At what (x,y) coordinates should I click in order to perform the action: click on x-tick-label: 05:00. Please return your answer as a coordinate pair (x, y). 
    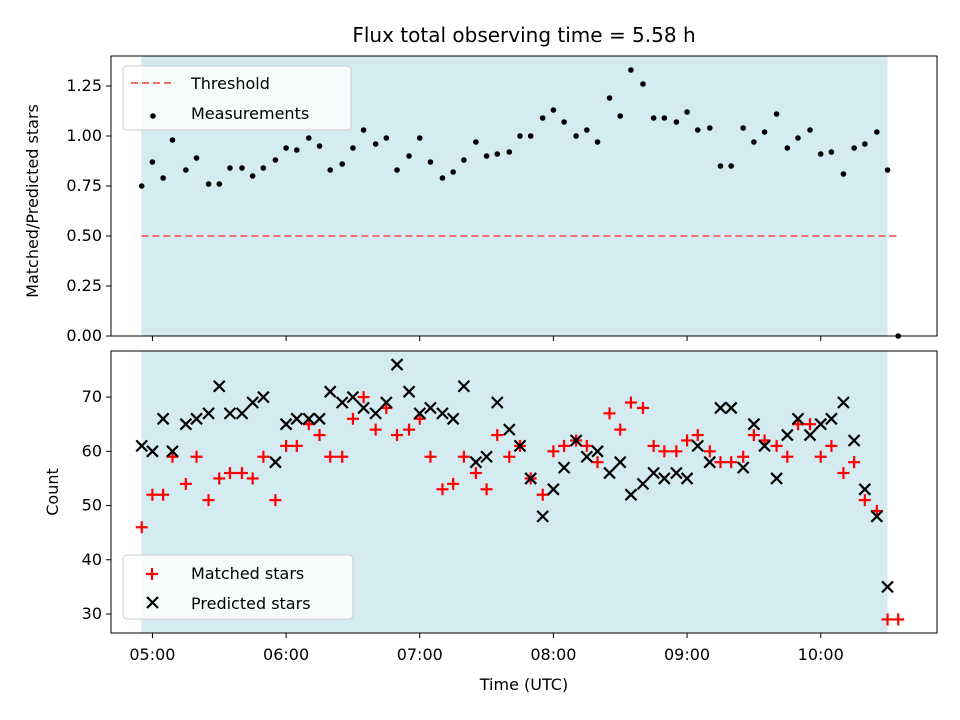
    Looking at the image, I should click on (152, 654).